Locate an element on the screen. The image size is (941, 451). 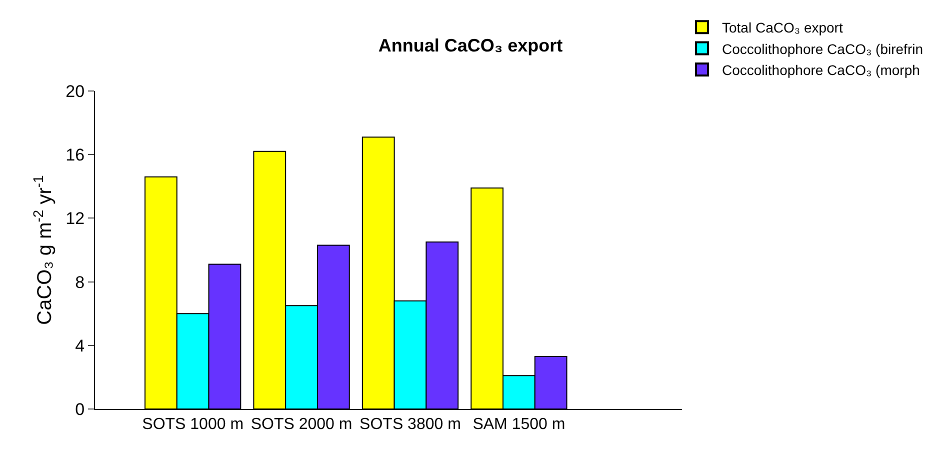
y-tick-label: 20 is located at coordinates (75, 91).